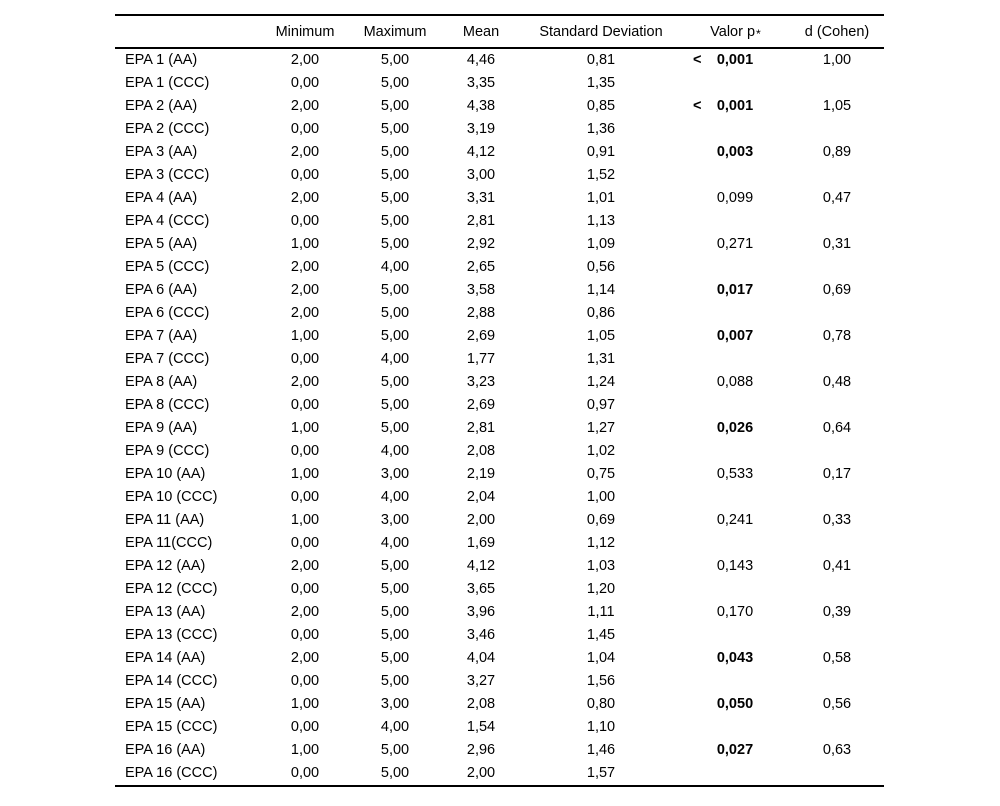  Describe the element at coordinates (601, 566) in the screenshot. I see `cell-standard-deviation: 1,03` at that location.